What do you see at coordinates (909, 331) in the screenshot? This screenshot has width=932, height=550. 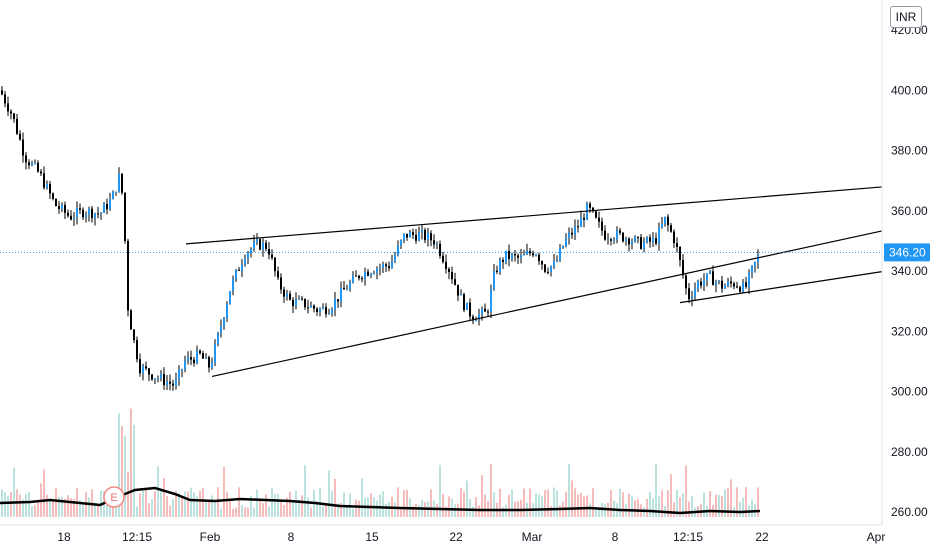 I see `price-tick-label: 320.00` at bounding box center [909, 331].